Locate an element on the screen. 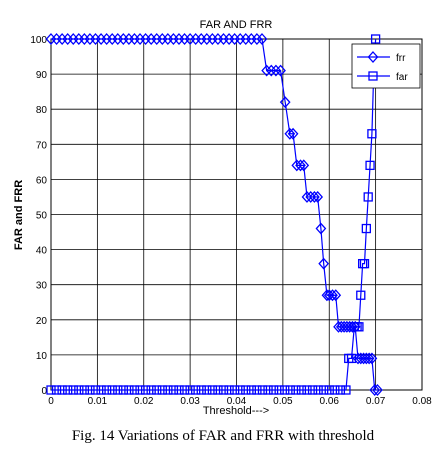  legend-square-icon is located at coordinates (373, 76).